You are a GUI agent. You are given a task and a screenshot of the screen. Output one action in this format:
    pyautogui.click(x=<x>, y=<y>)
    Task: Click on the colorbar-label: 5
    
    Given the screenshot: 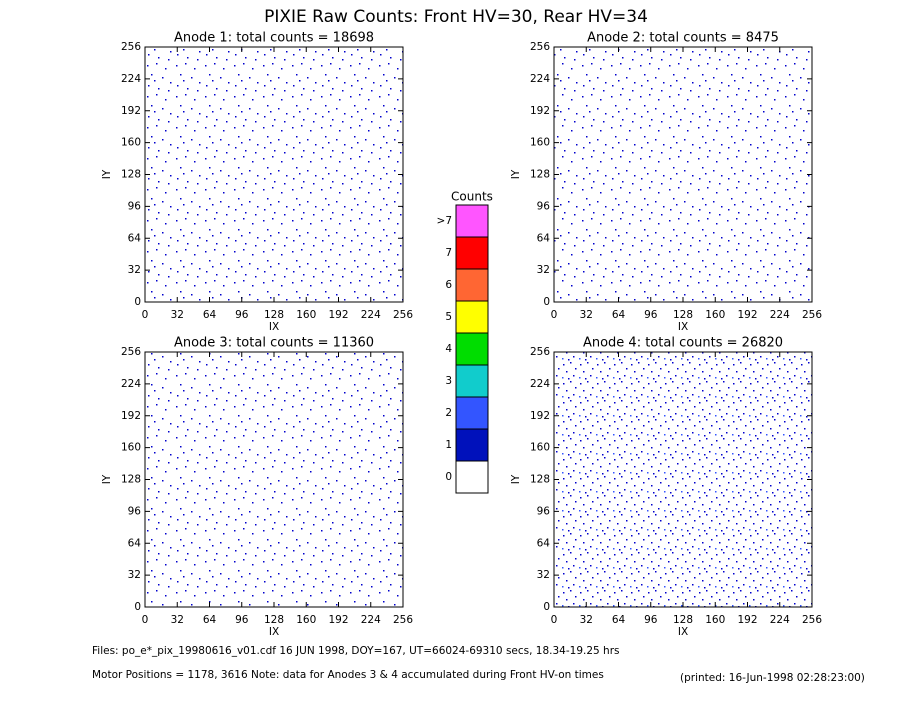 What is the action you would take?
    pyautogui.click(x=448, y=317)
    